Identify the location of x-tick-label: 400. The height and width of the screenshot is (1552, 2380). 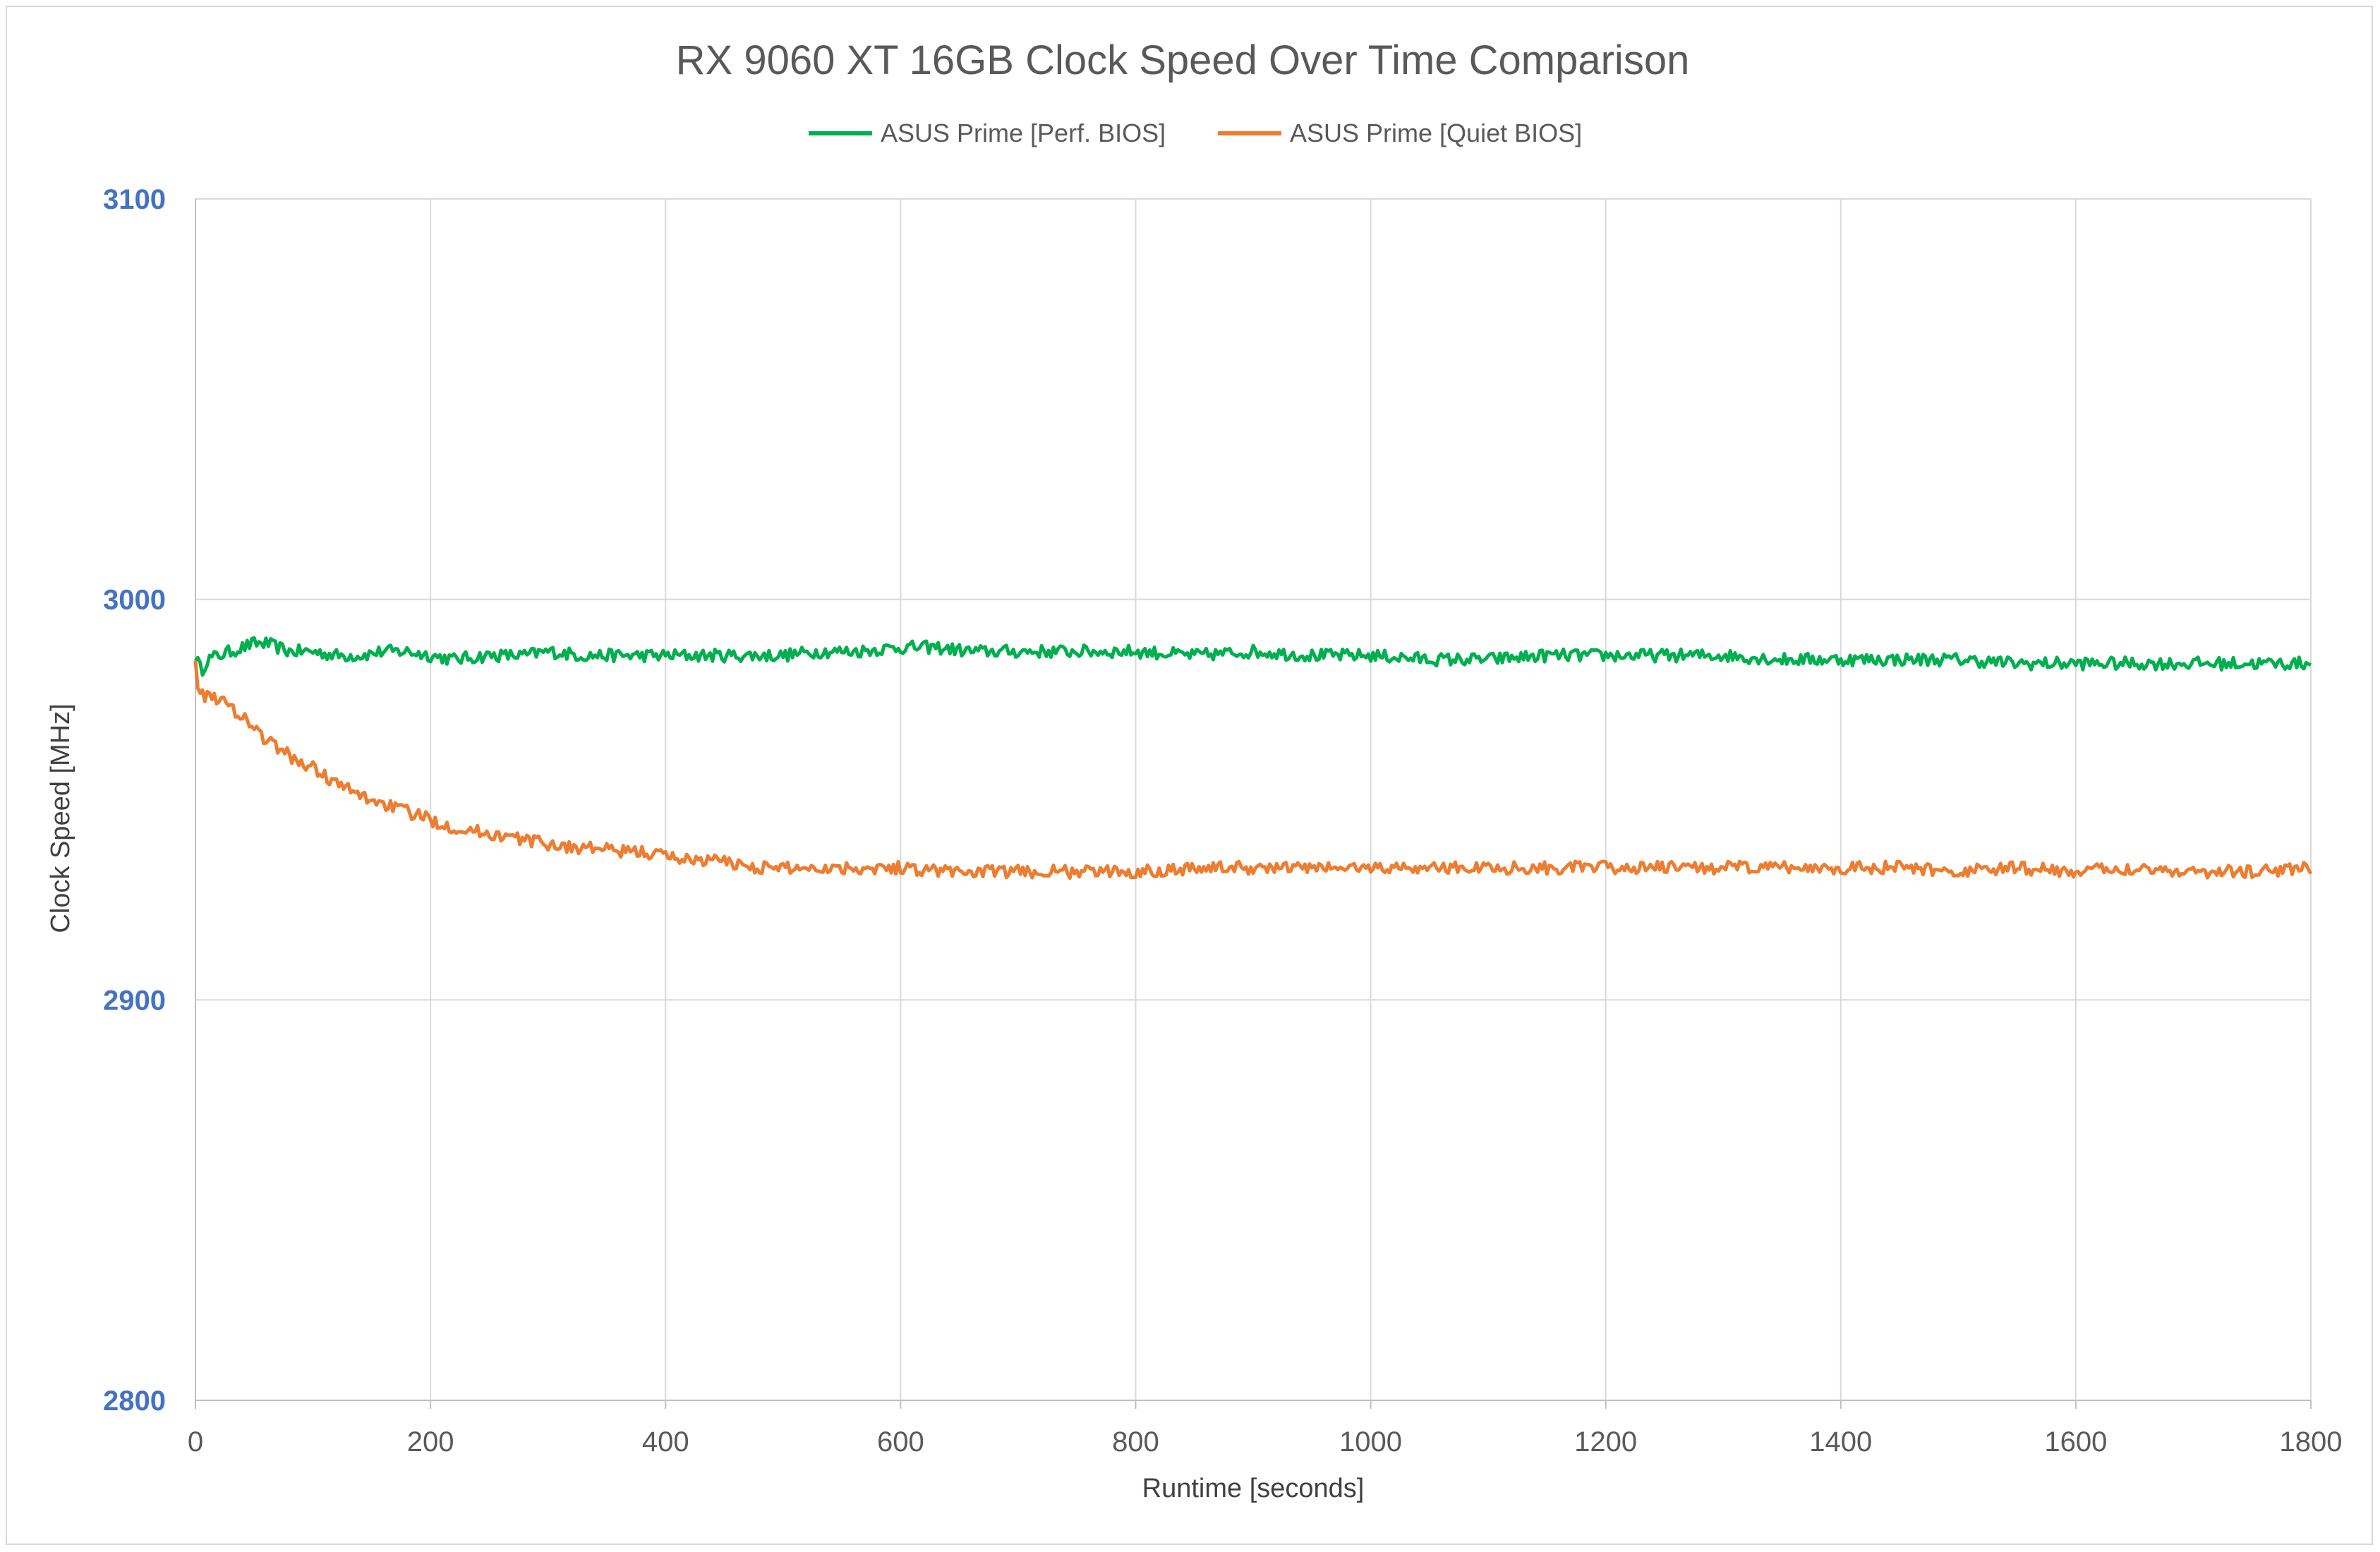
(666, 1441).